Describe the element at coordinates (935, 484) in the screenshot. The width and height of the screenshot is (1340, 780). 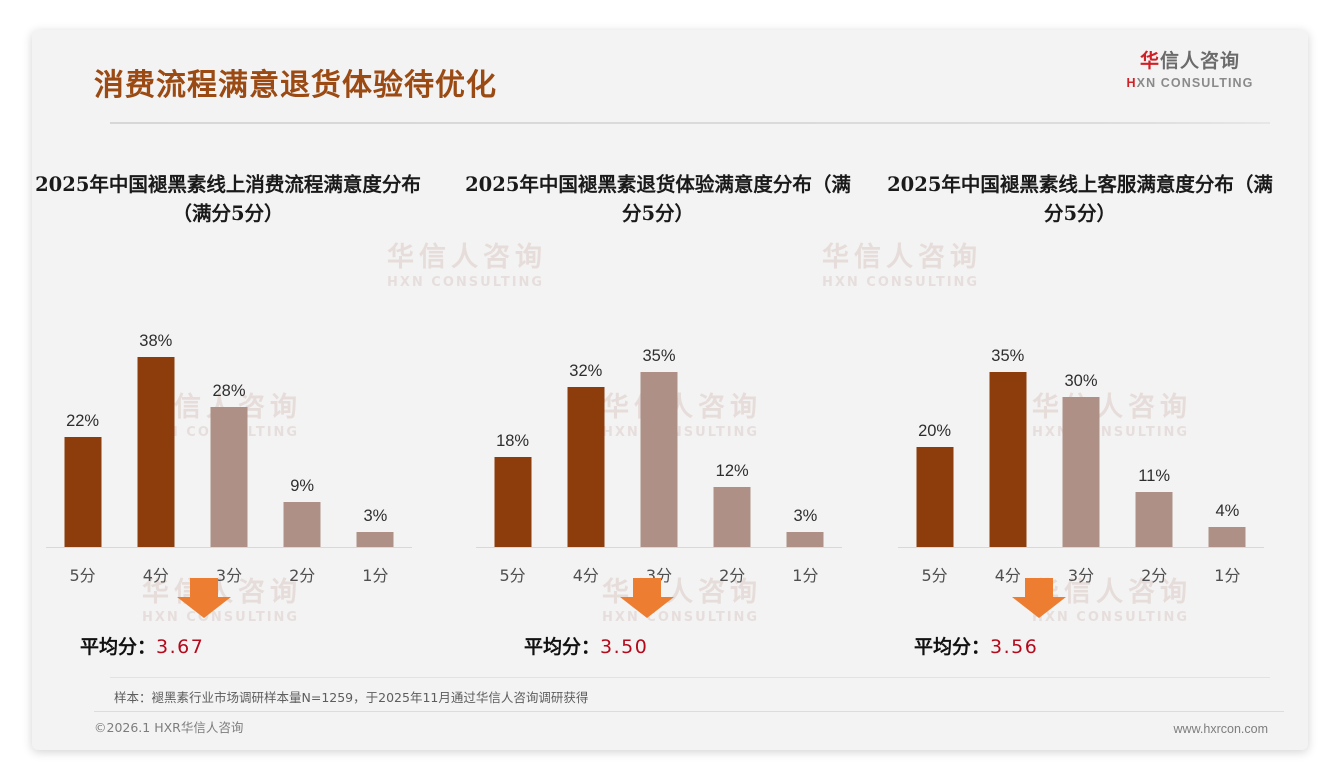
I see `bar: 20%` at that location.